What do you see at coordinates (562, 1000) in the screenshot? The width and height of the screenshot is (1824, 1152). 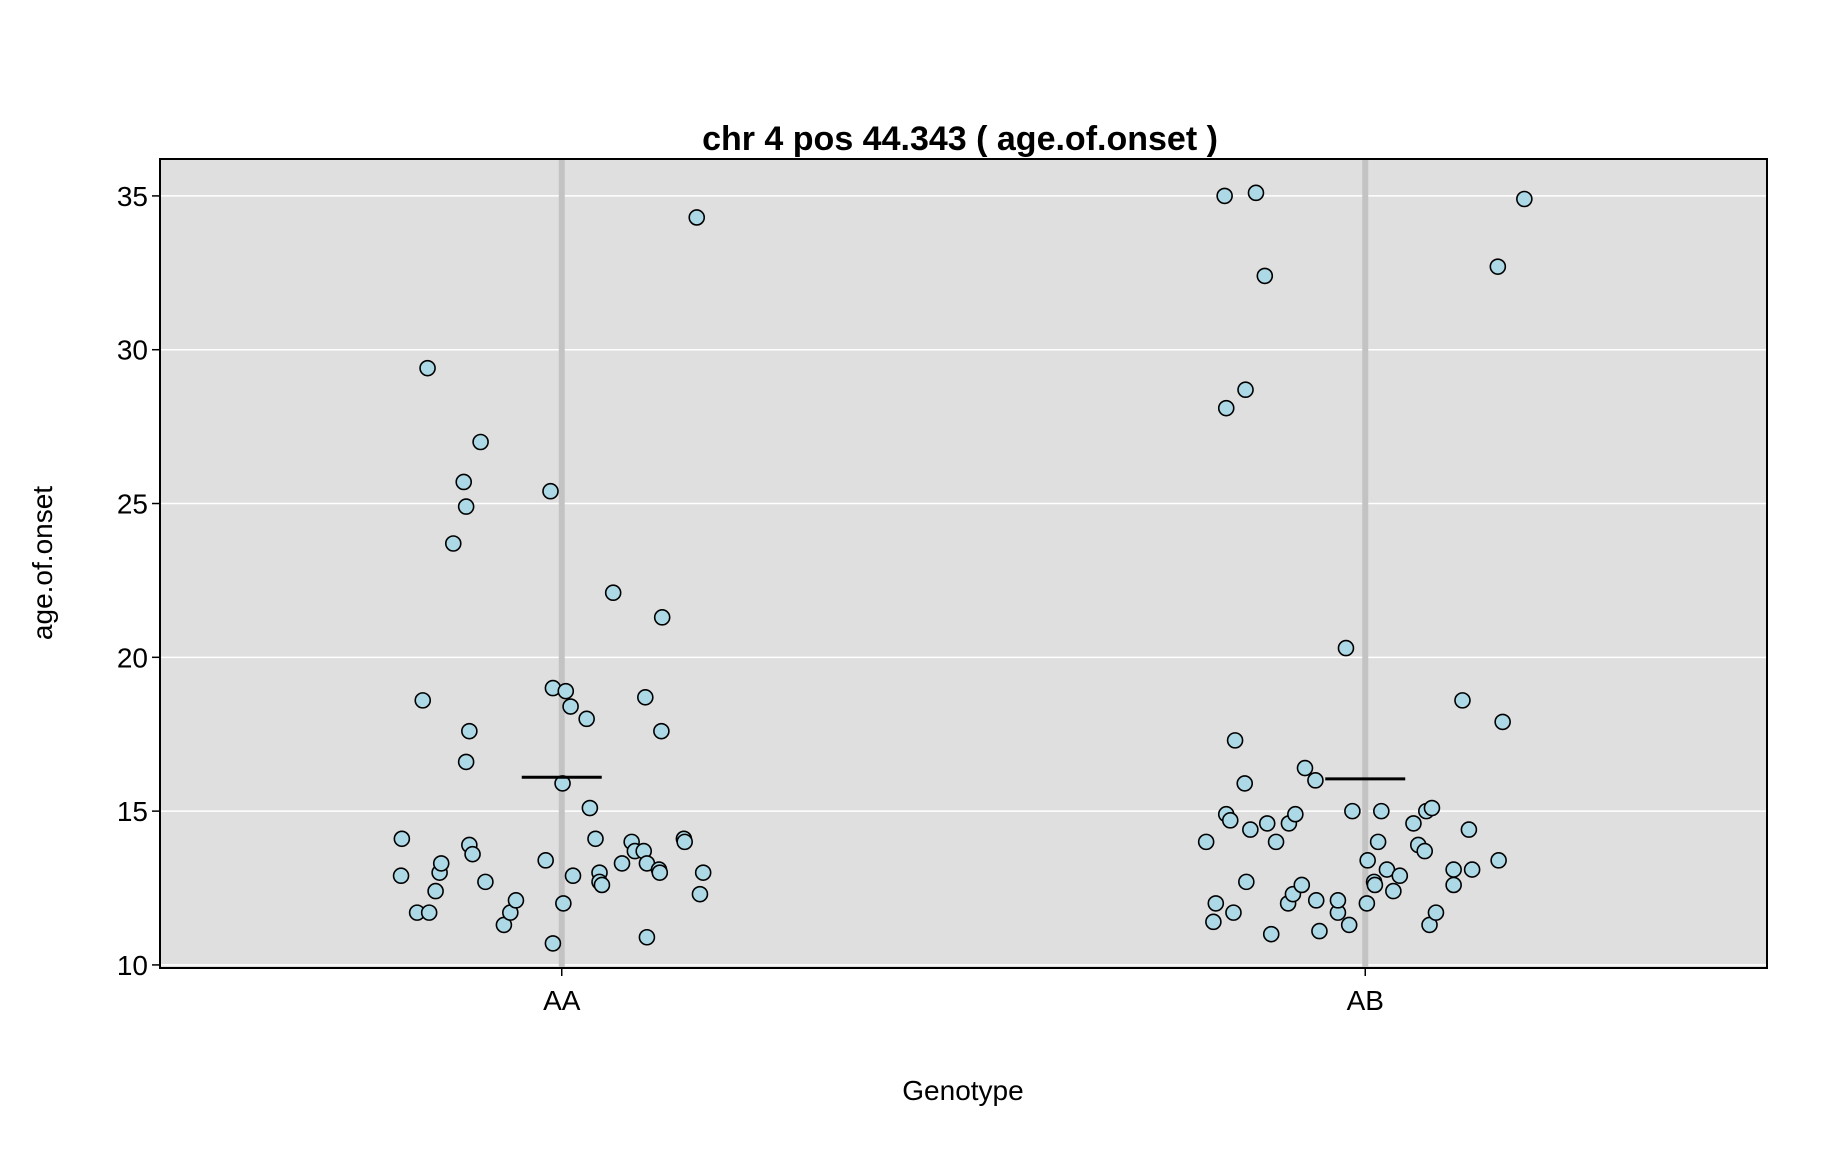 I see `x-tick-label: AA` at bounding box center [562, 1000].